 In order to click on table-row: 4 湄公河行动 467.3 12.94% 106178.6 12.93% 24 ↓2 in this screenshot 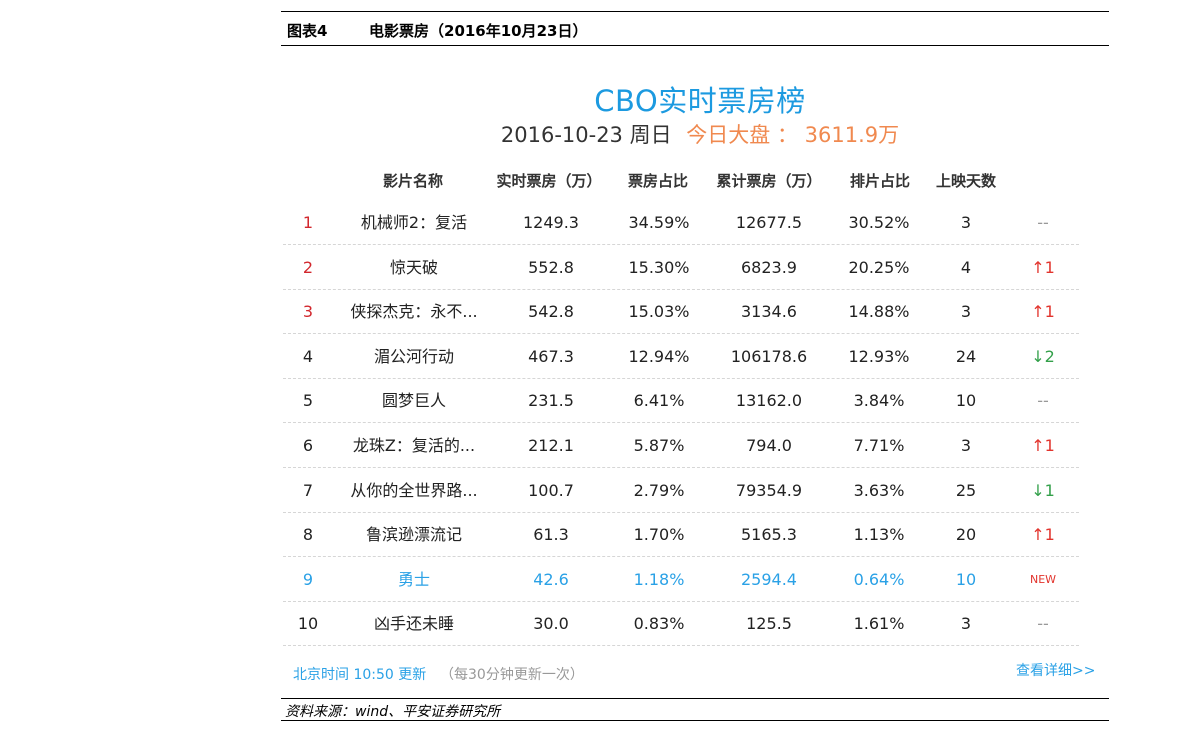, I will do `click(681, 357)`.